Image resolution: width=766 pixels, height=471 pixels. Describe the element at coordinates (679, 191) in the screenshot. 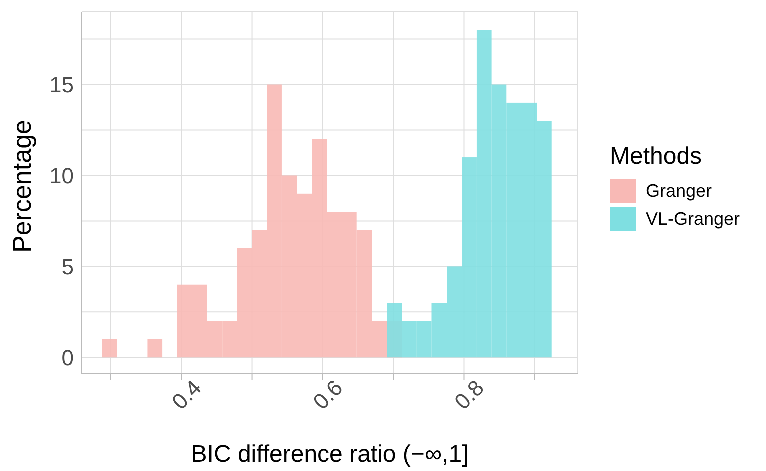

I see `legend-label: Granger` at that location.